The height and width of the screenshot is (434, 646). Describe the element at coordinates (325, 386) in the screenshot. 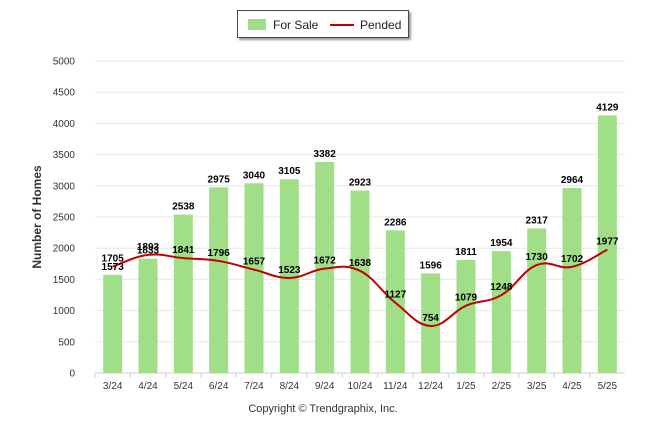

I see `x-tick-label: 9/24` at that location.